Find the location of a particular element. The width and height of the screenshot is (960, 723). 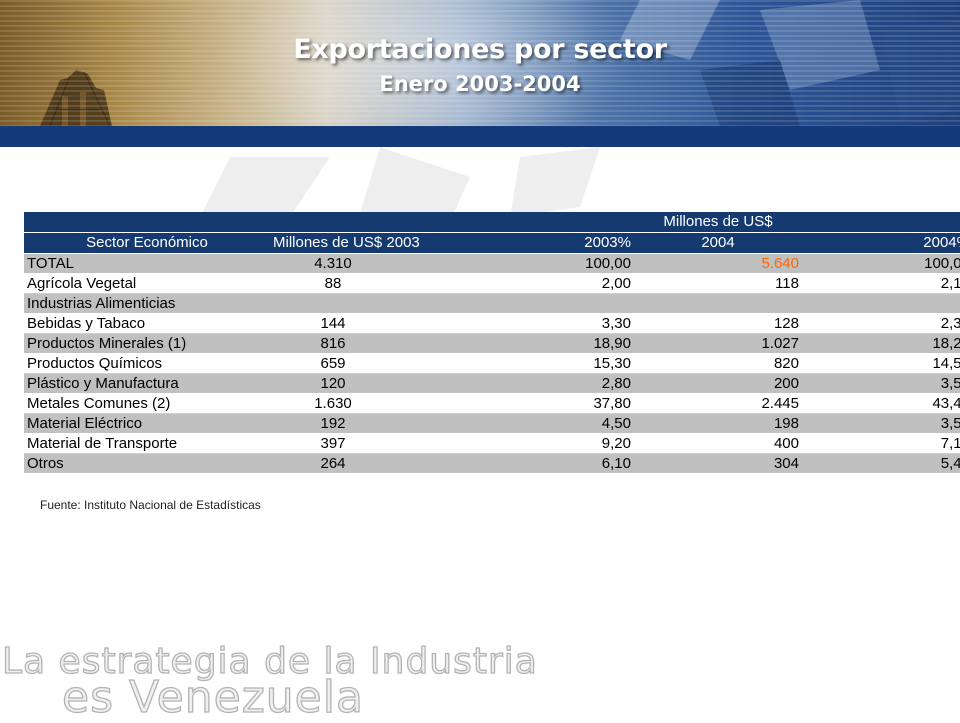

table-row: Material Eléctrico 192 4,50 198 3,50 is located at coordinates (492, 423).